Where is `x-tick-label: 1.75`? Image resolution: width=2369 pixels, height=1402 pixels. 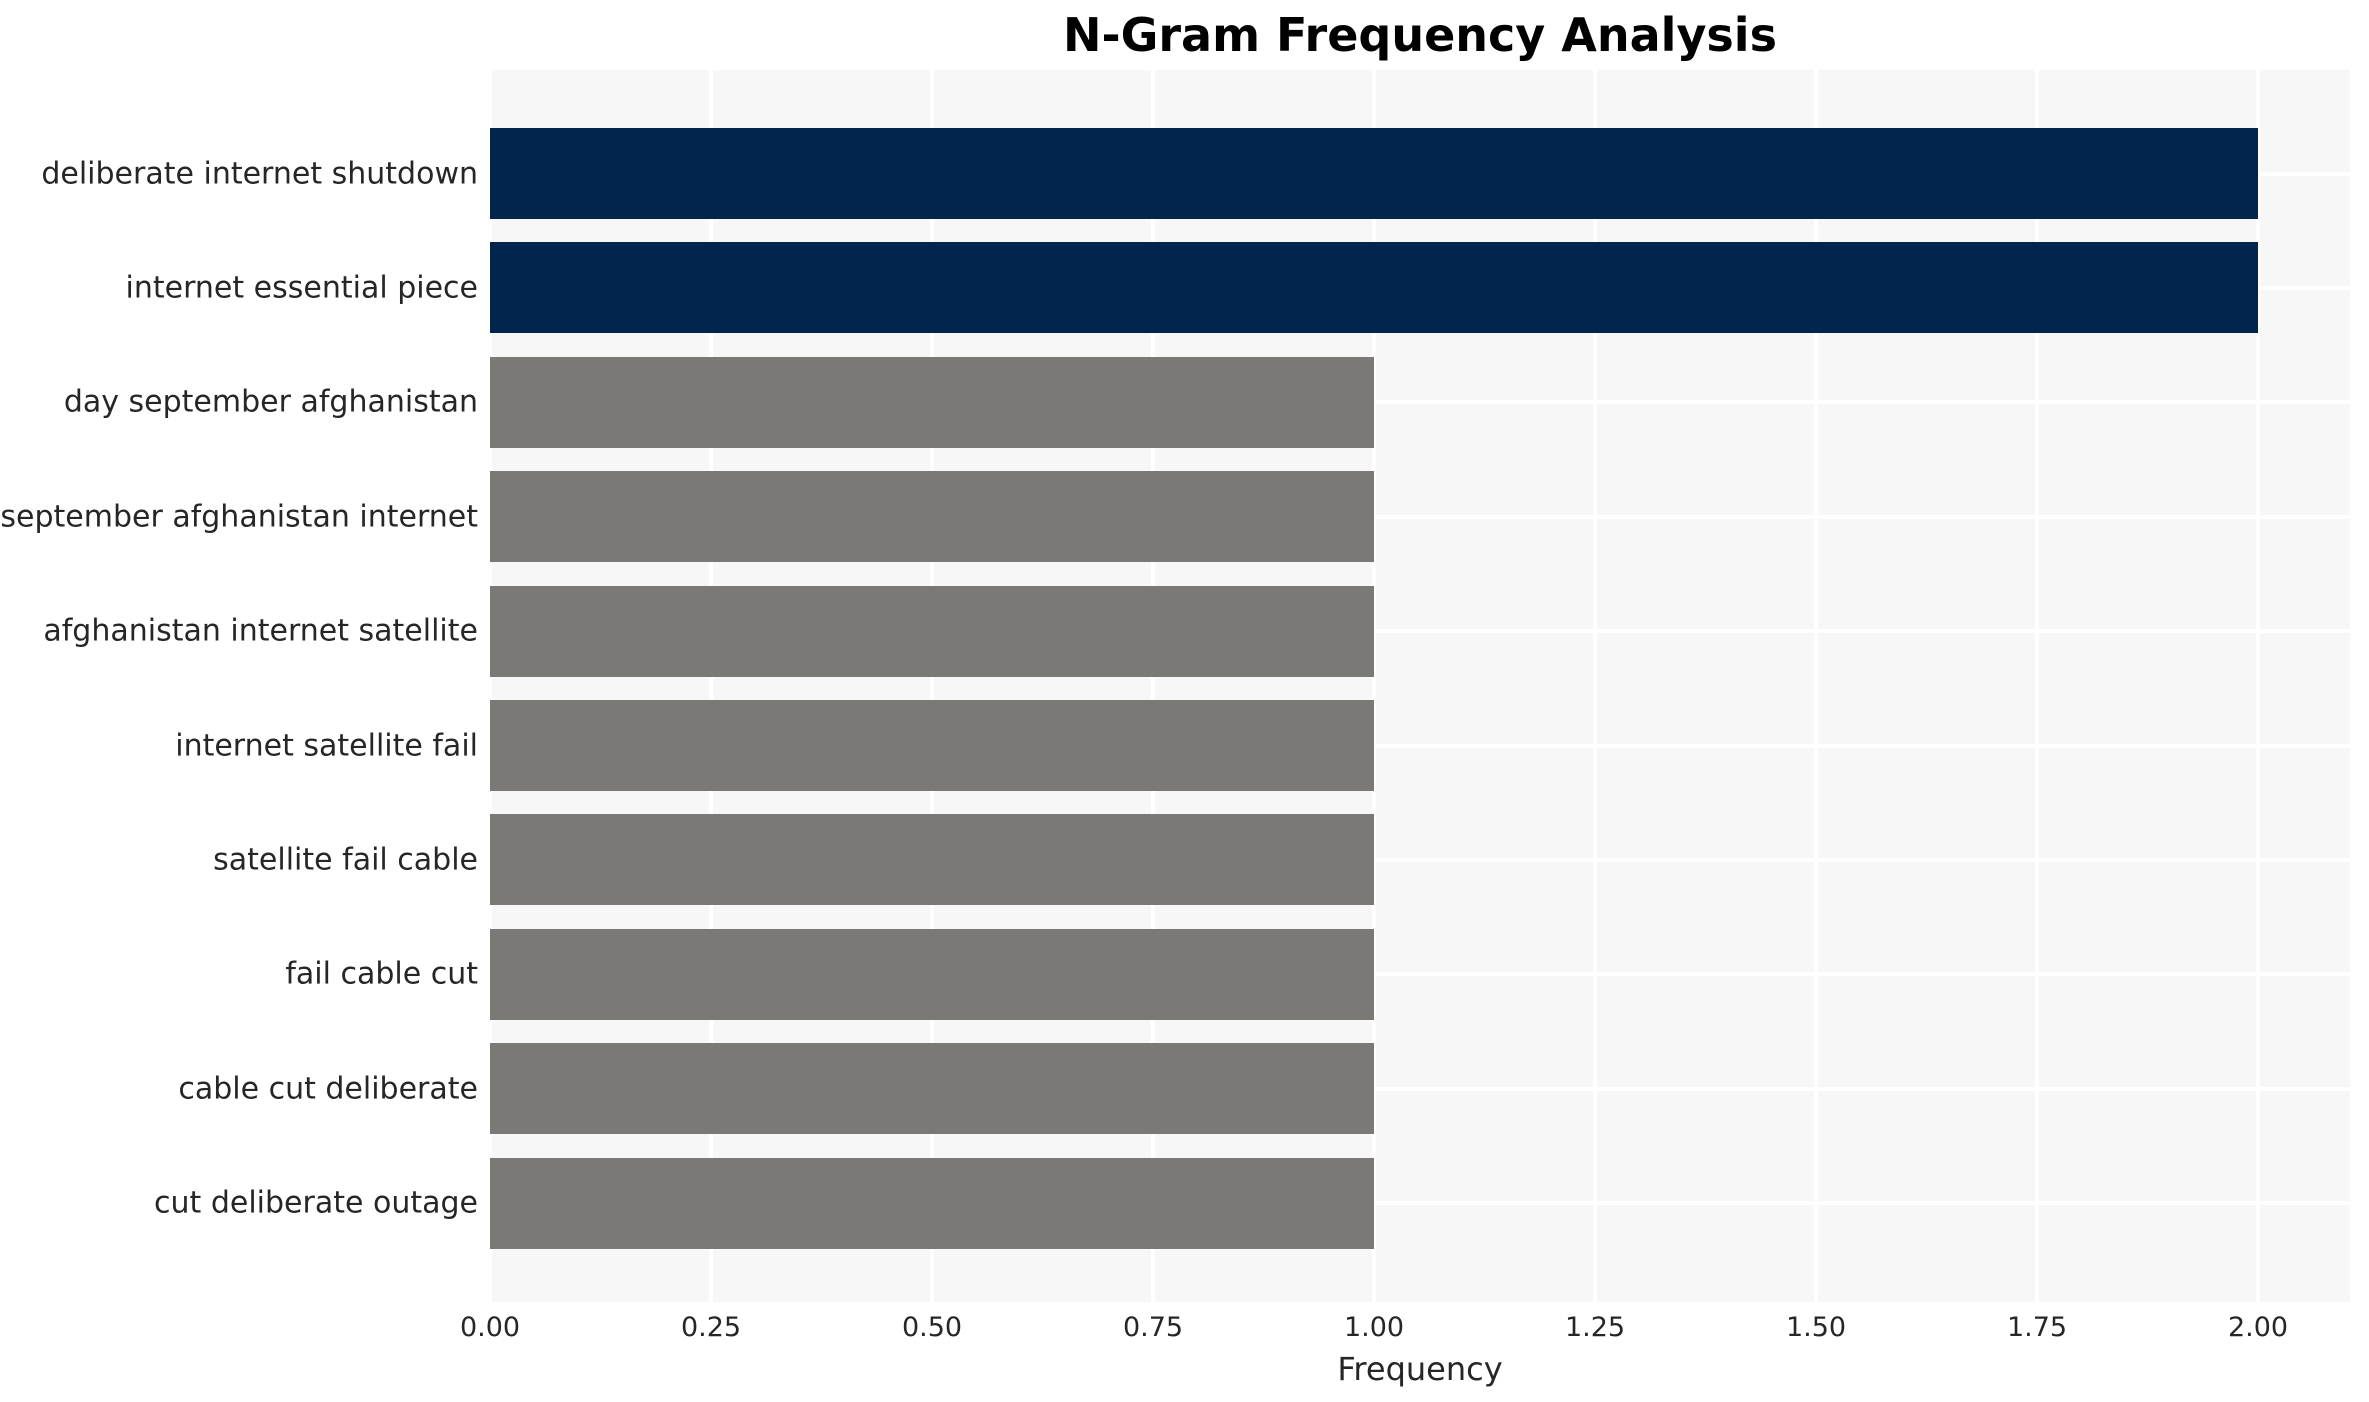
x-tick-label: 1.75 is located at coordinates (2037, 1327).